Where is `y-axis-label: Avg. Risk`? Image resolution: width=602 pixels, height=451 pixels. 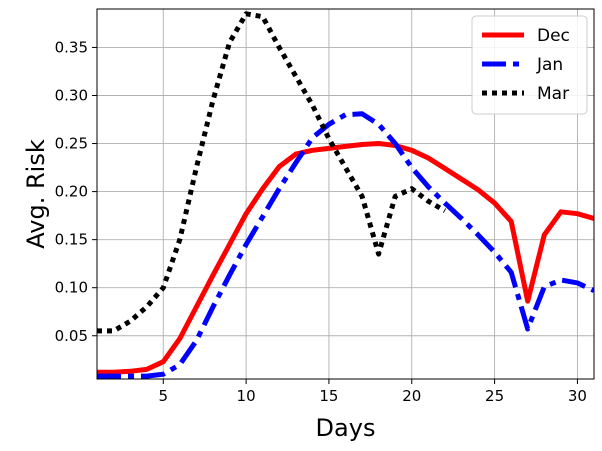
y-axis-label: Avg. Risk is located at coordinates (36, 194).